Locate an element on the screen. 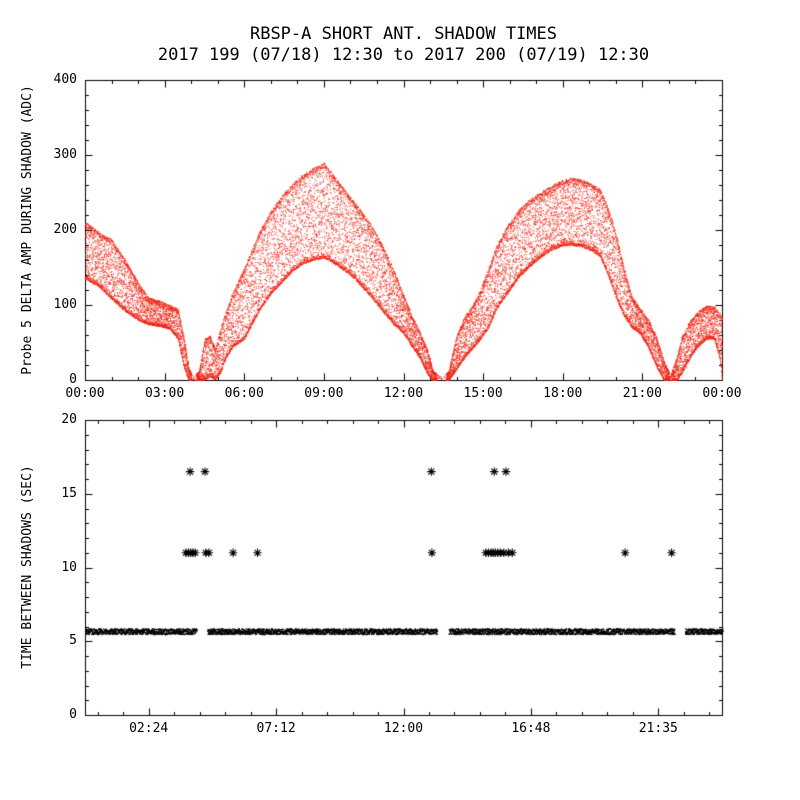 This screenshot has height=800, width=800. chart-title: RBSP-A SHORT ANT. SHADOW TIMES is located at coordinates (403, 34).